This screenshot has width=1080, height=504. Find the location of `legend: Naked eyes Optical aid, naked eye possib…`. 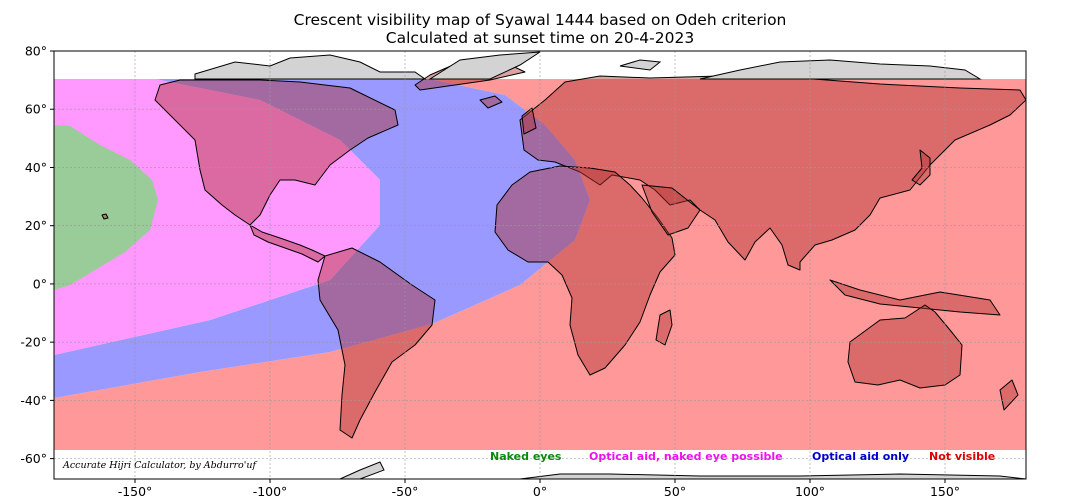

legend: Naked eyes Optical aid, naked eye possib… is located at coordinates (742, 456).